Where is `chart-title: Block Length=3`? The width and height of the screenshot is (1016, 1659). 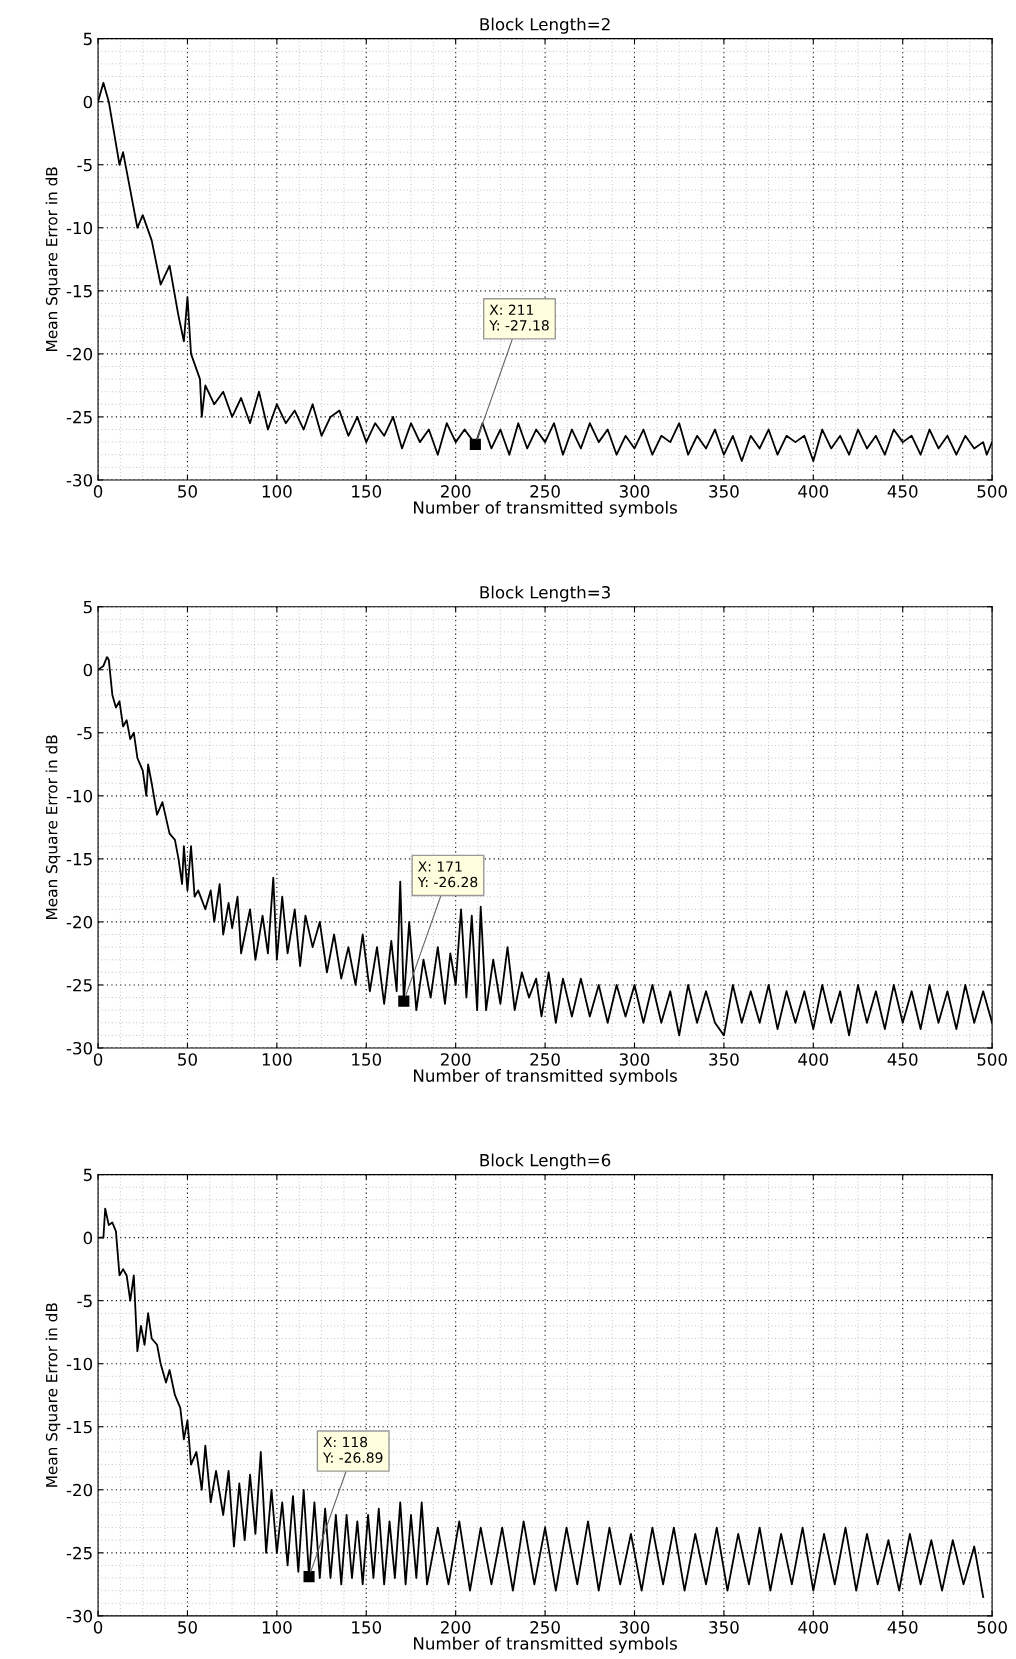
chart-title: Block Length=3 is located at coordinates (545, 593).